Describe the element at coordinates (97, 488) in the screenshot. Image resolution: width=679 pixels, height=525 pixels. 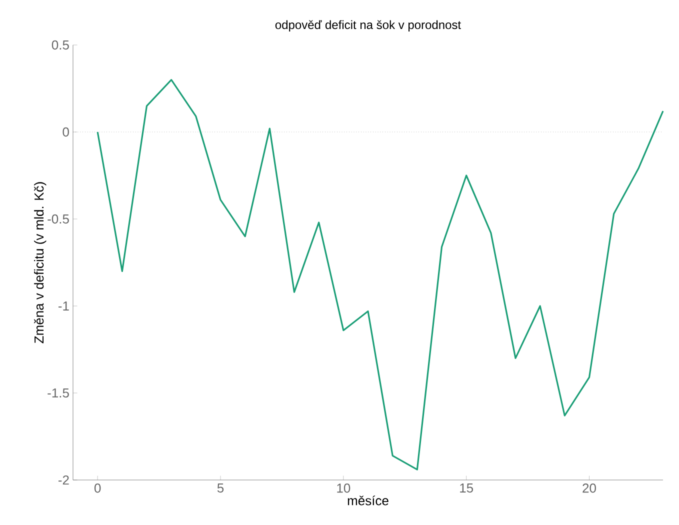
I see `x-tick-label: 0` at that location.